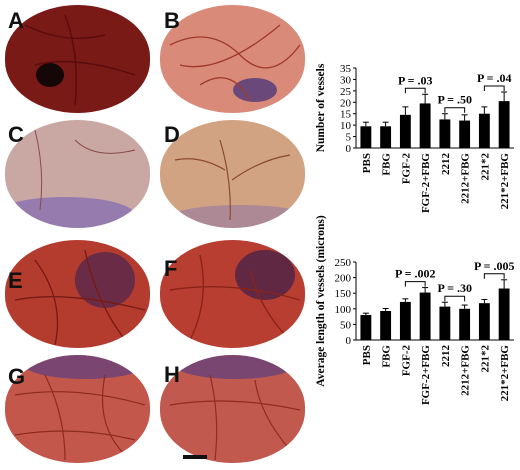  Describe the element at coordinates (346, 103) in the screenshot. I see `y-tick-label: 20` at that location.